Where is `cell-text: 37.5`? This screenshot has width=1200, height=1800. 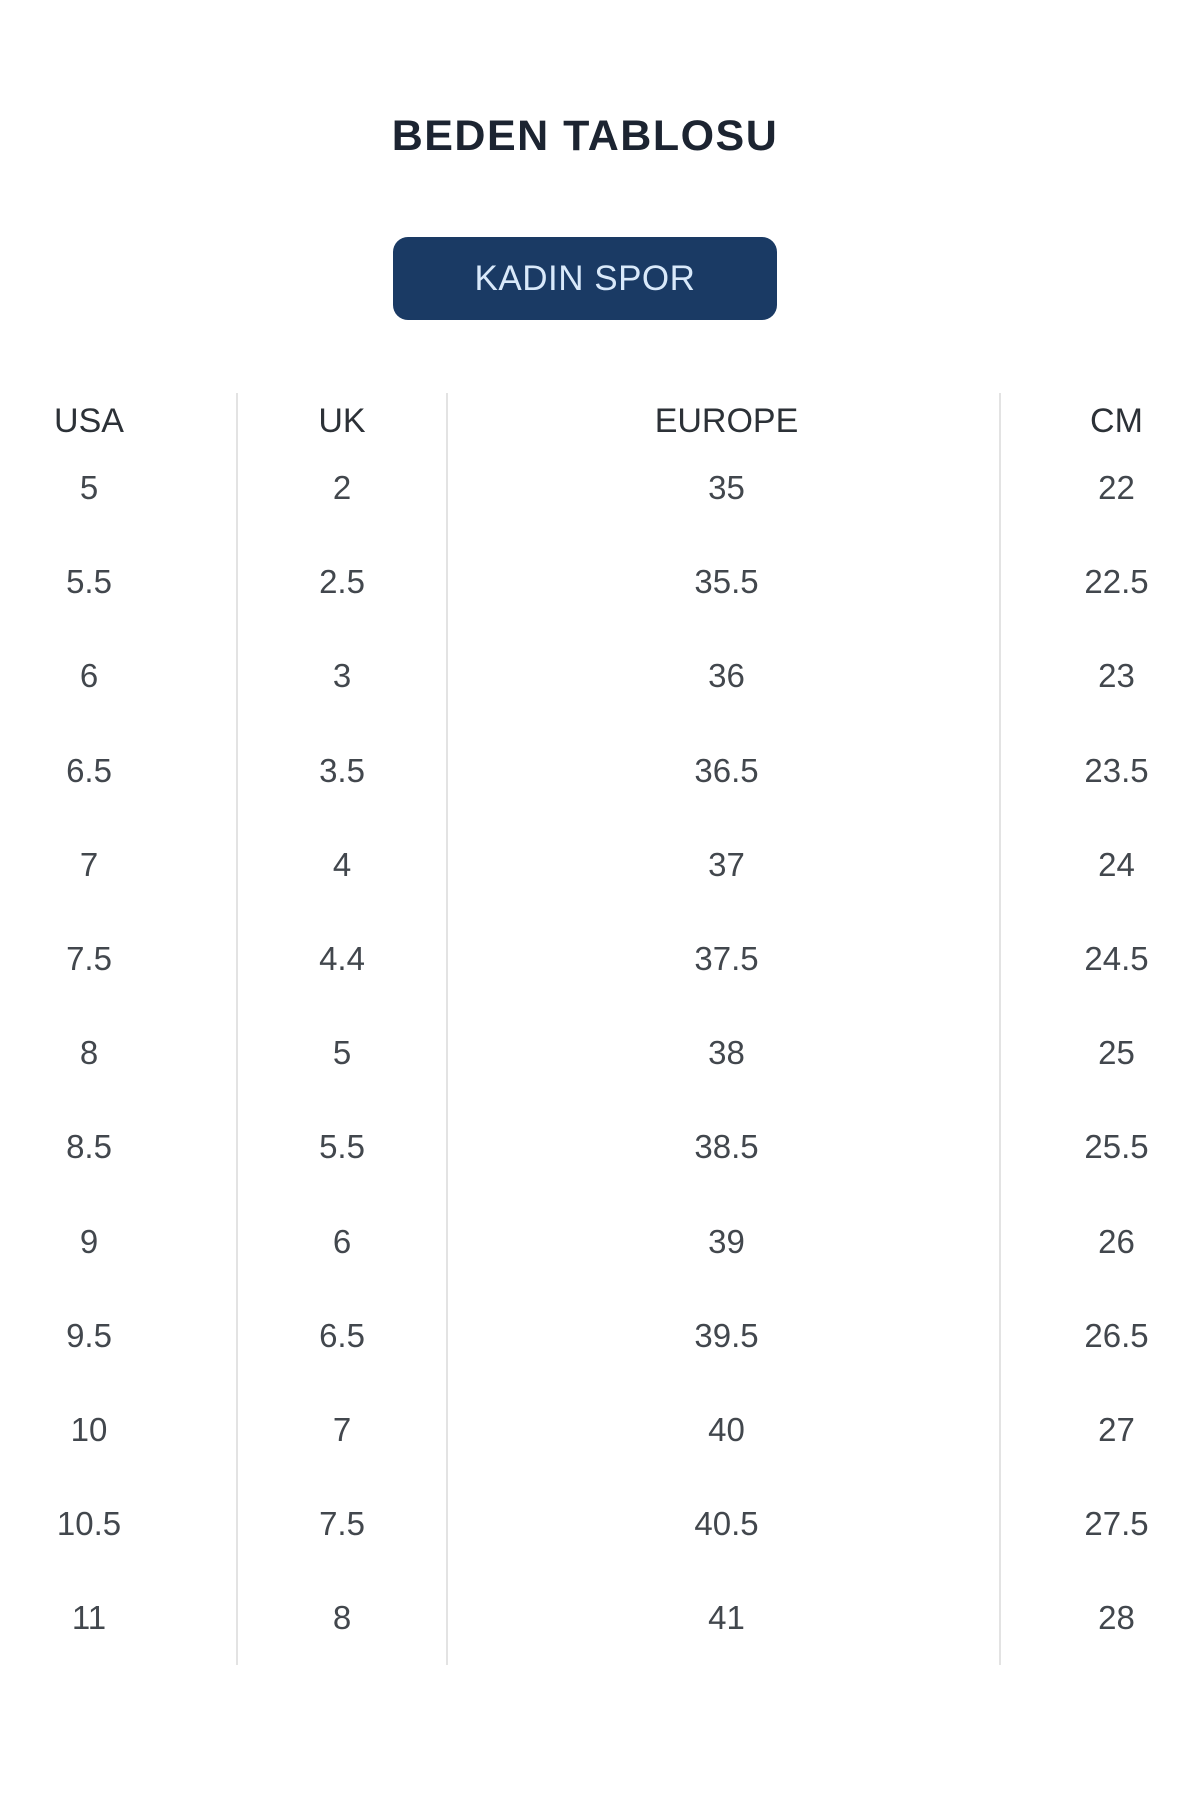 cell-text: 37.5 is located at coordinates (726, 959).